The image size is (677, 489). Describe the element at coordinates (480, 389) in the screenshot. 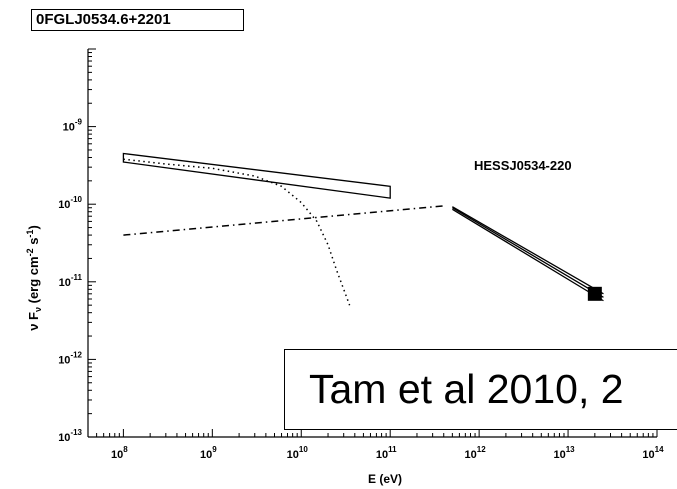

I see `citation-text: Tam et al 2010, 2` at that location.